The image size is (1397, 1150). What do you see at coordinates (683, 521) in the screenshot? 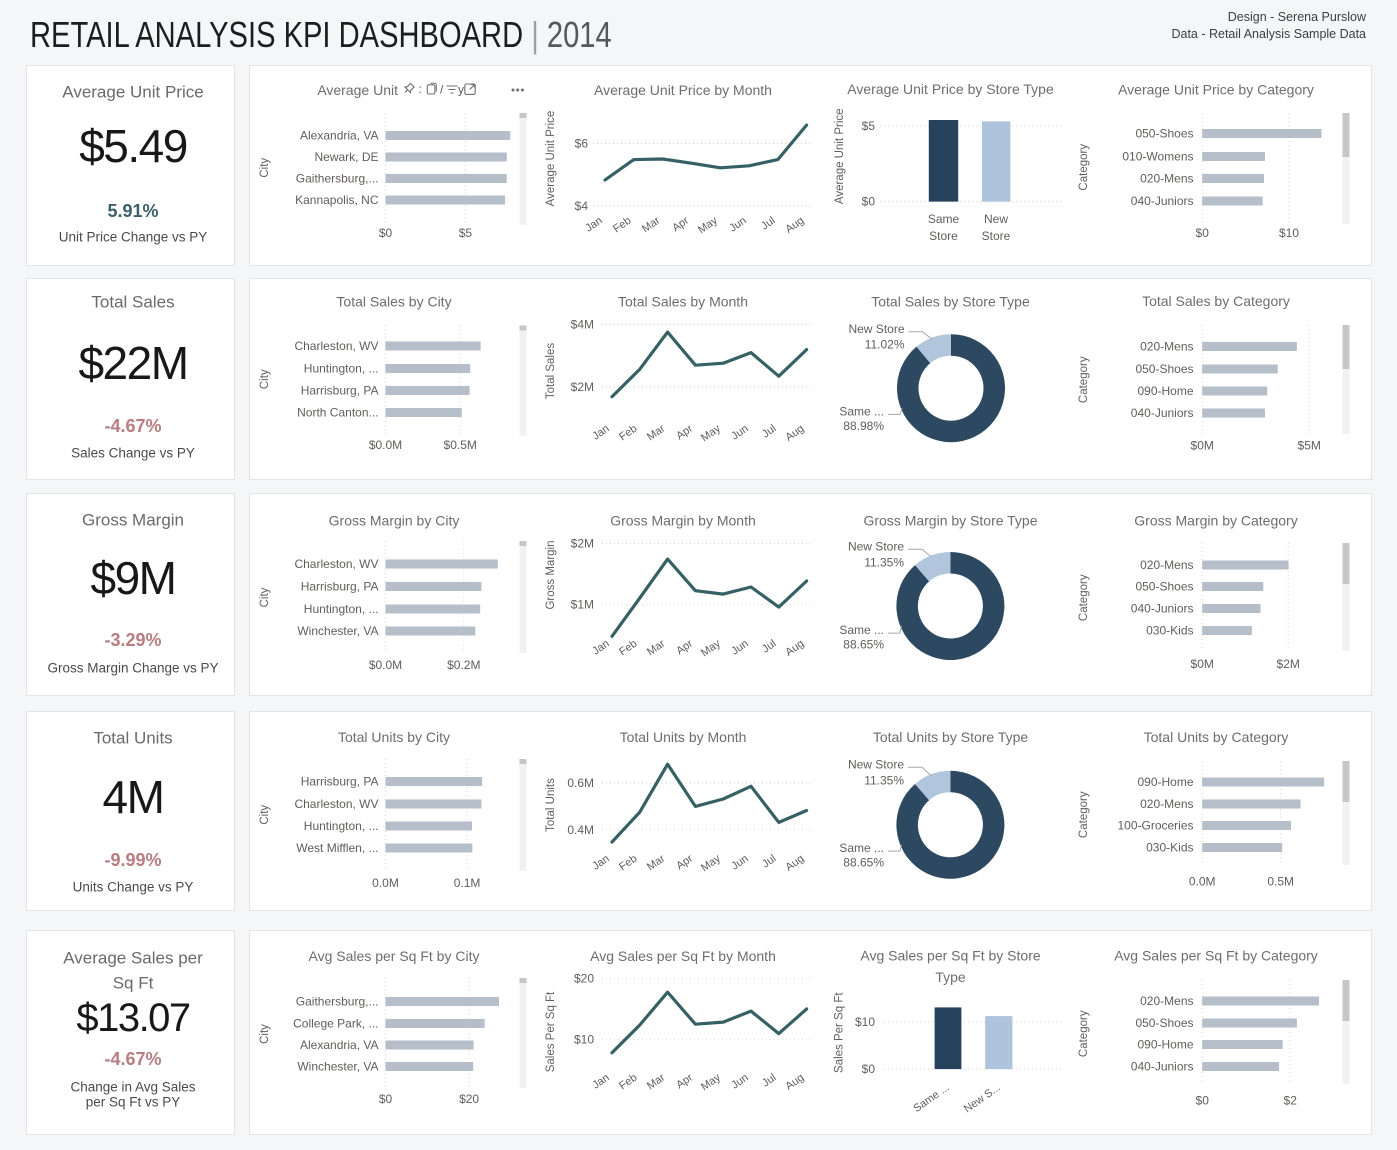
I see `svg-text: Gross Margin by Month` at bounding box center [683, 521].